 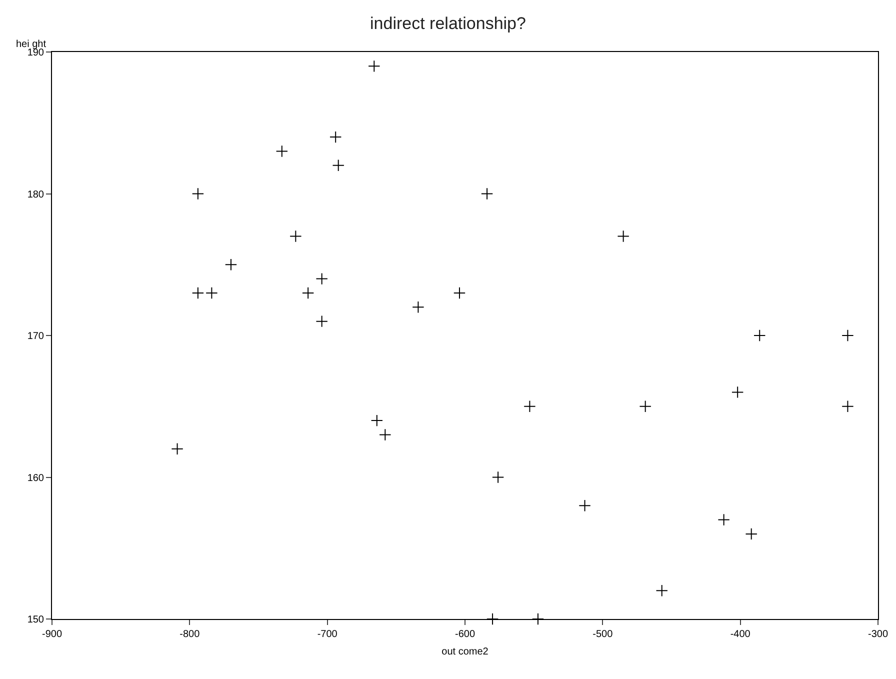 I want to click on y-tick-label: 170, so click(x=35, y=336).